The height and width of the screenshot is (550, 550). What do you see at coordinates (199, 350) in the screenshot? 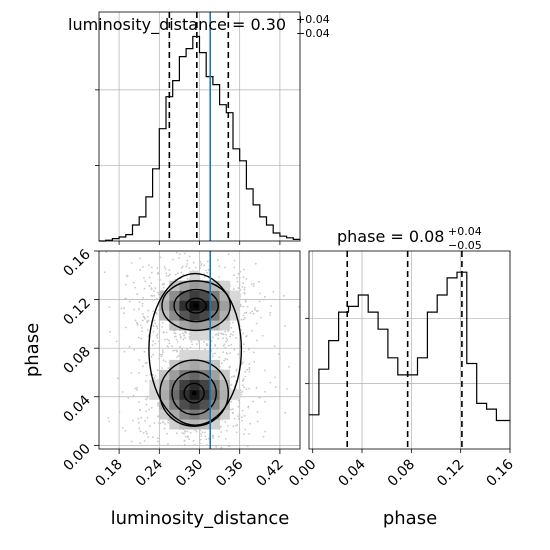
I see `phase-vs-luminosity-distance-scatter-panel` at bounding box center [199, 350].